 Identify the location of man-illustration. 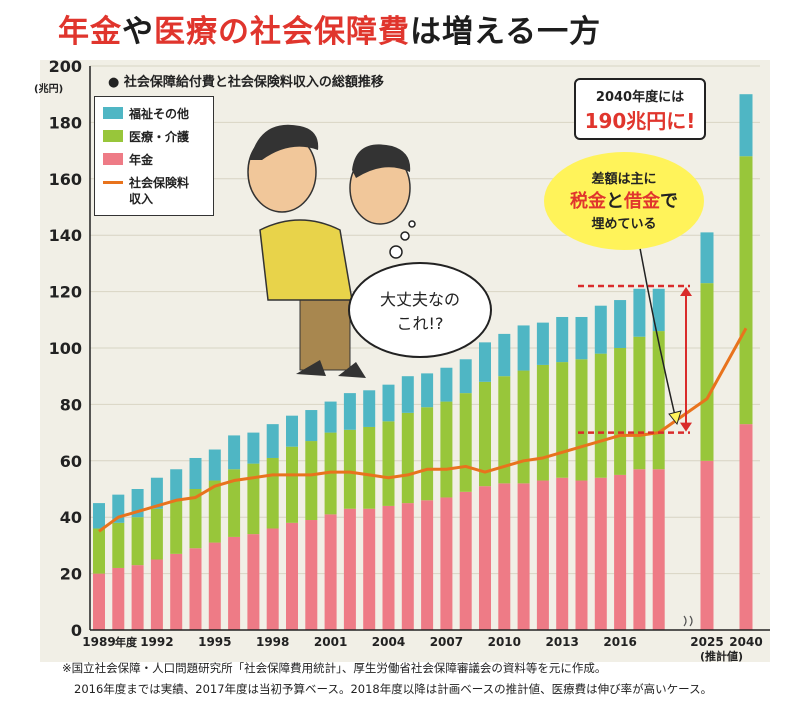
(329, 251).